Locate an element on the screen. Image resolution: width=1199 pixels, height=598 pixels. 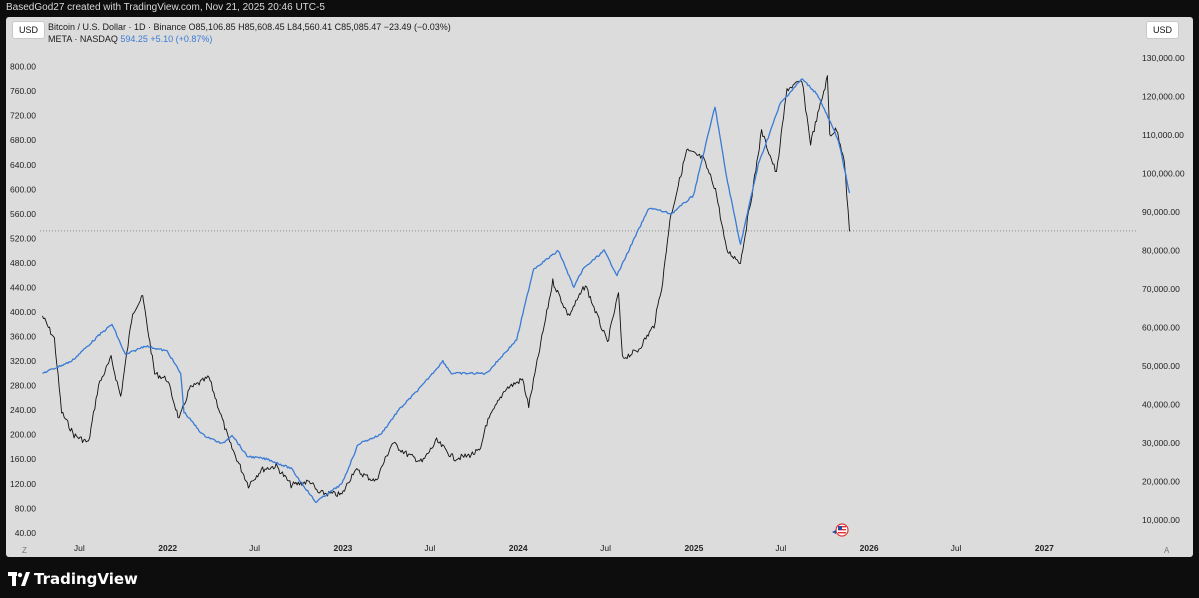
time-axis-tick-label: 2024 is located at coordinates (518, 548).